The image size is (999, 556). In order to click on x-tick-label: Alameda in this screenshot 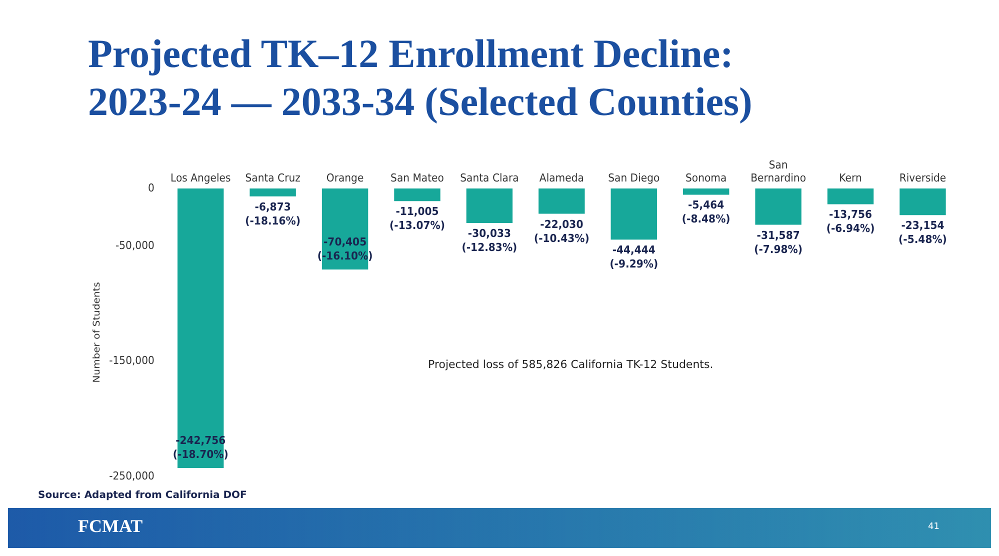, I will do `click(561, 178)`.